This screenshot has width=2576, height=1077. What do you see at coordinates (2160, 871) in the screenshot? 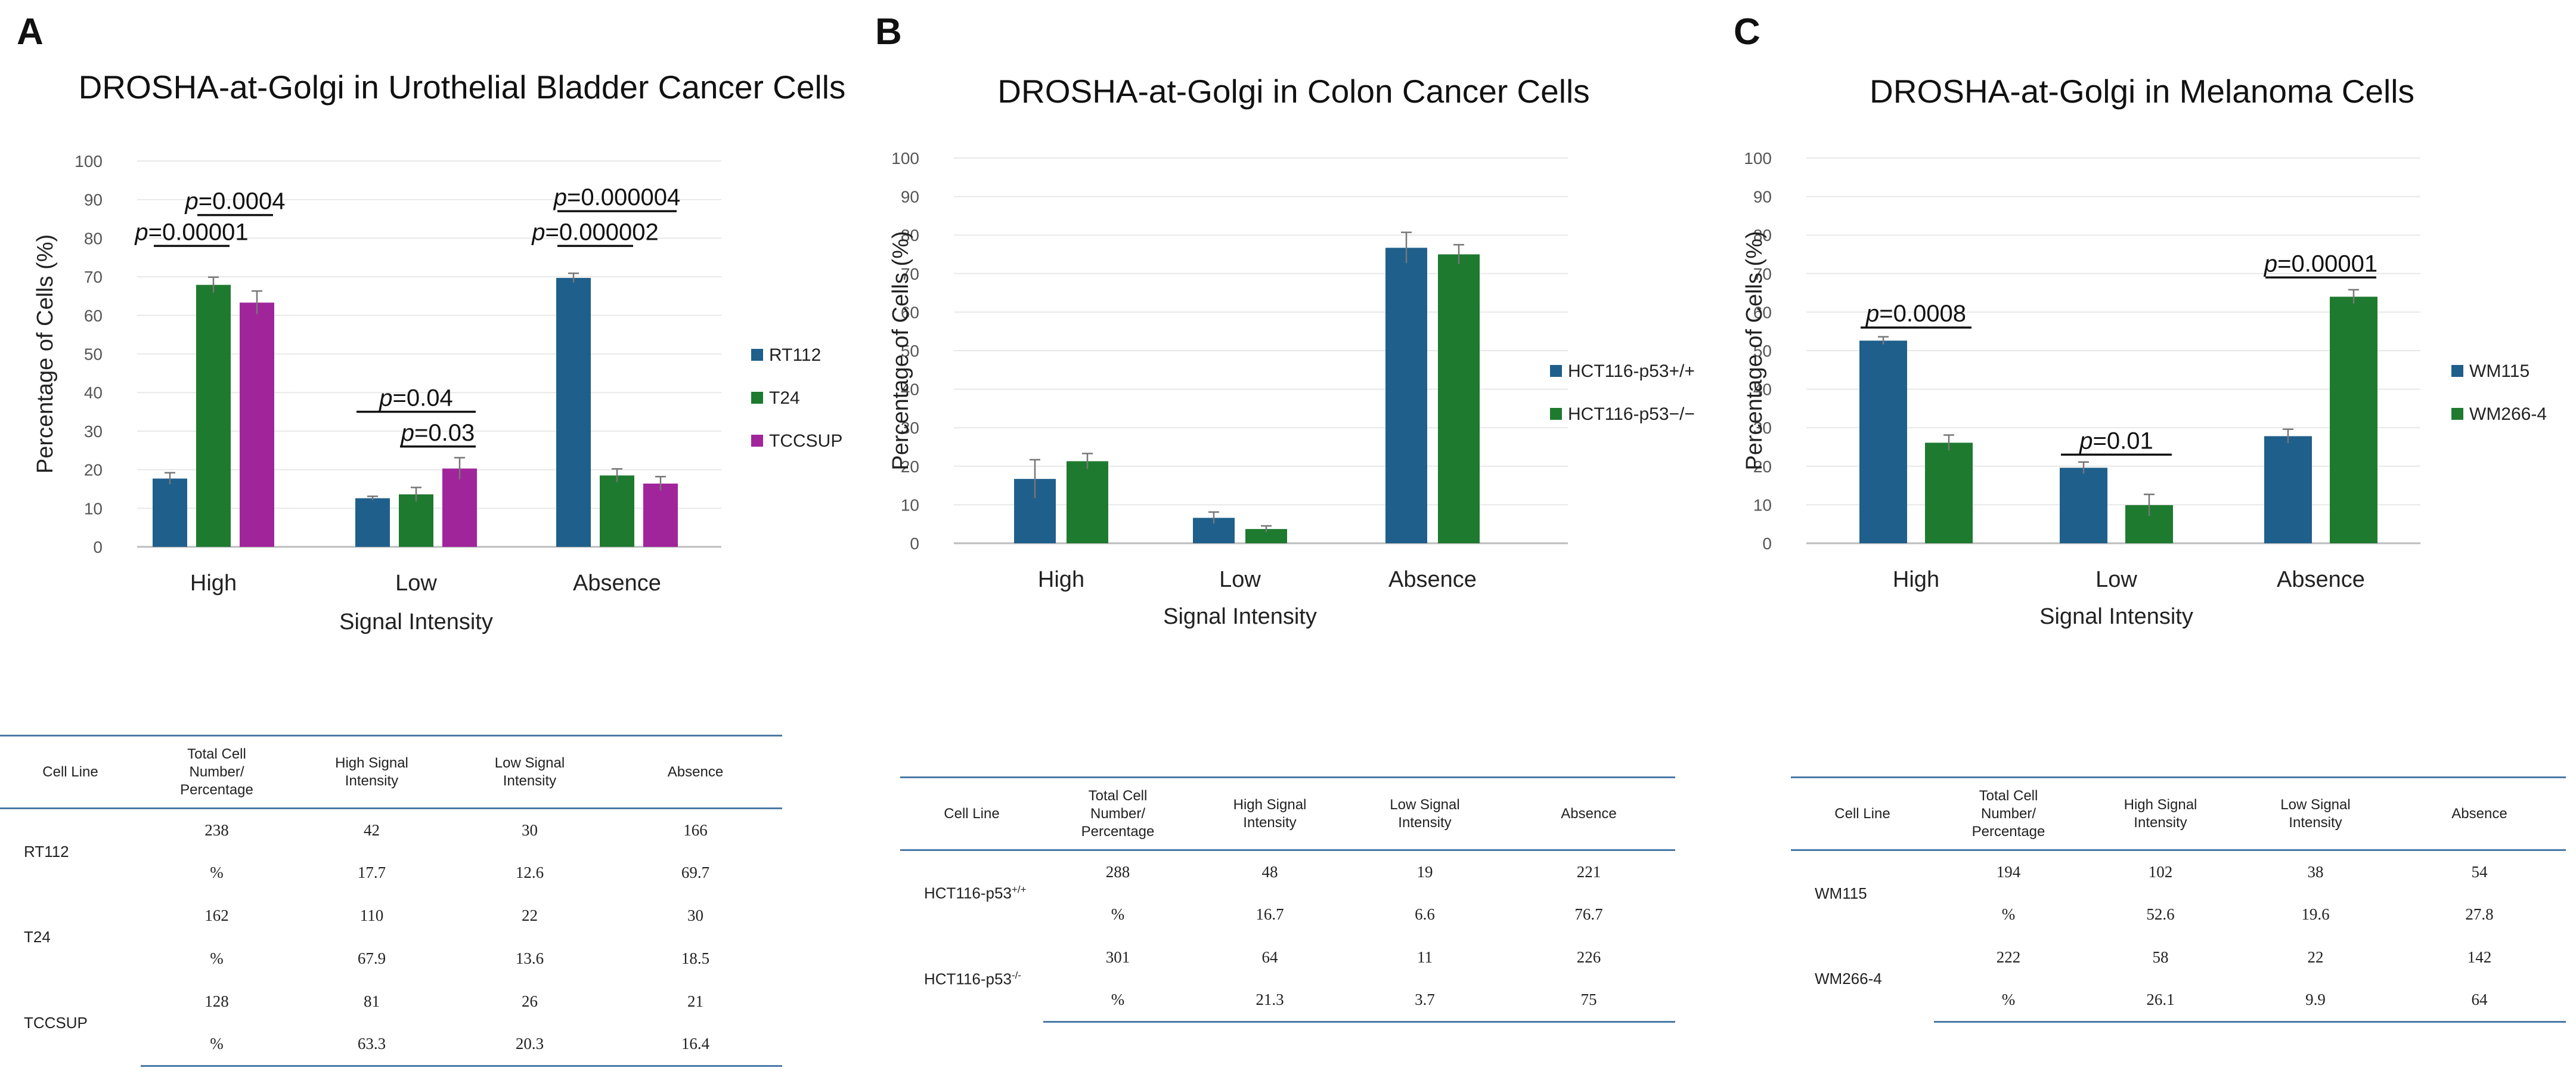
I see `table-cell: 102` at bounding box center [2160, 871].